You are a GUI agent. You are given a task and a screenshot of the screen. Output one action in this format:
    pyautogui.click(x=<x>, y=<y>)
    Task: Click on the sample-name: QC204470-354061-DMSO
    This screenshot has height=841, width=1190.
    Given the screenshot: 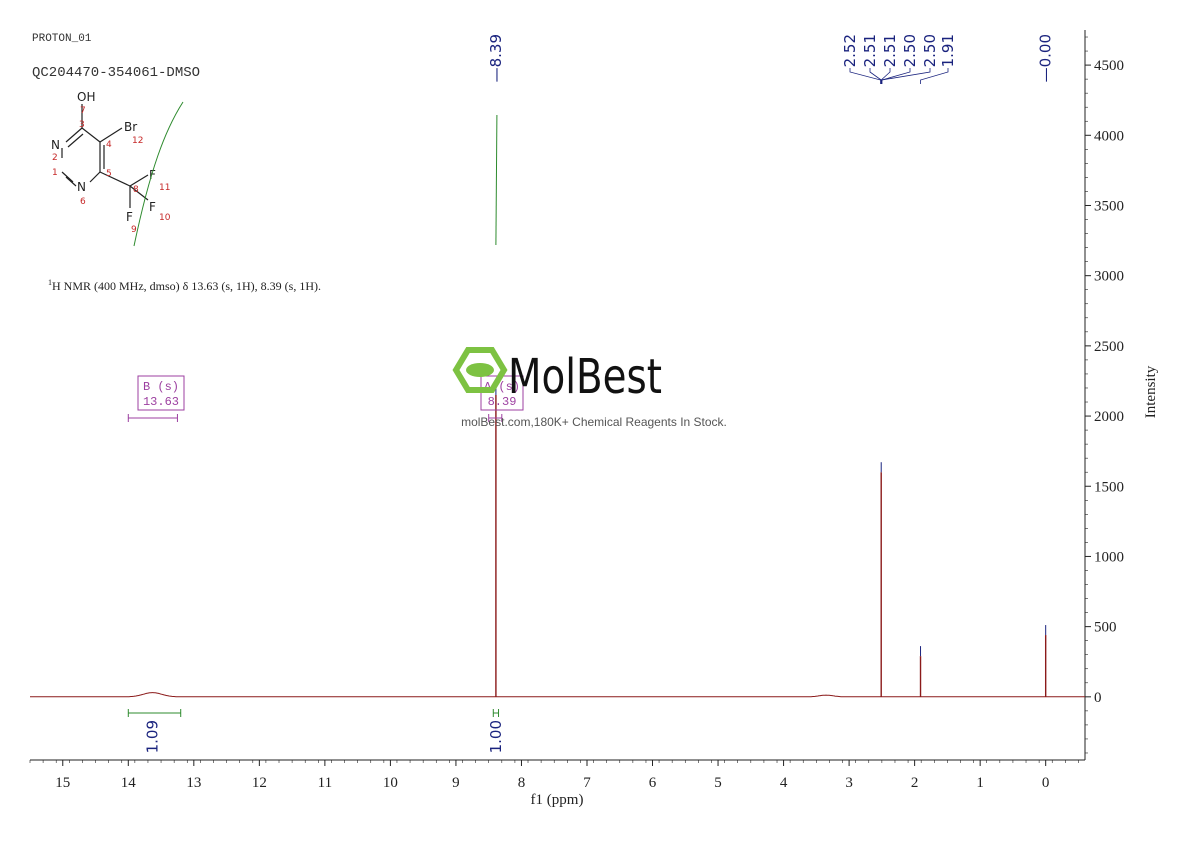 What is the action you would take?
    pyautogui.click(x=116, y=73)
    